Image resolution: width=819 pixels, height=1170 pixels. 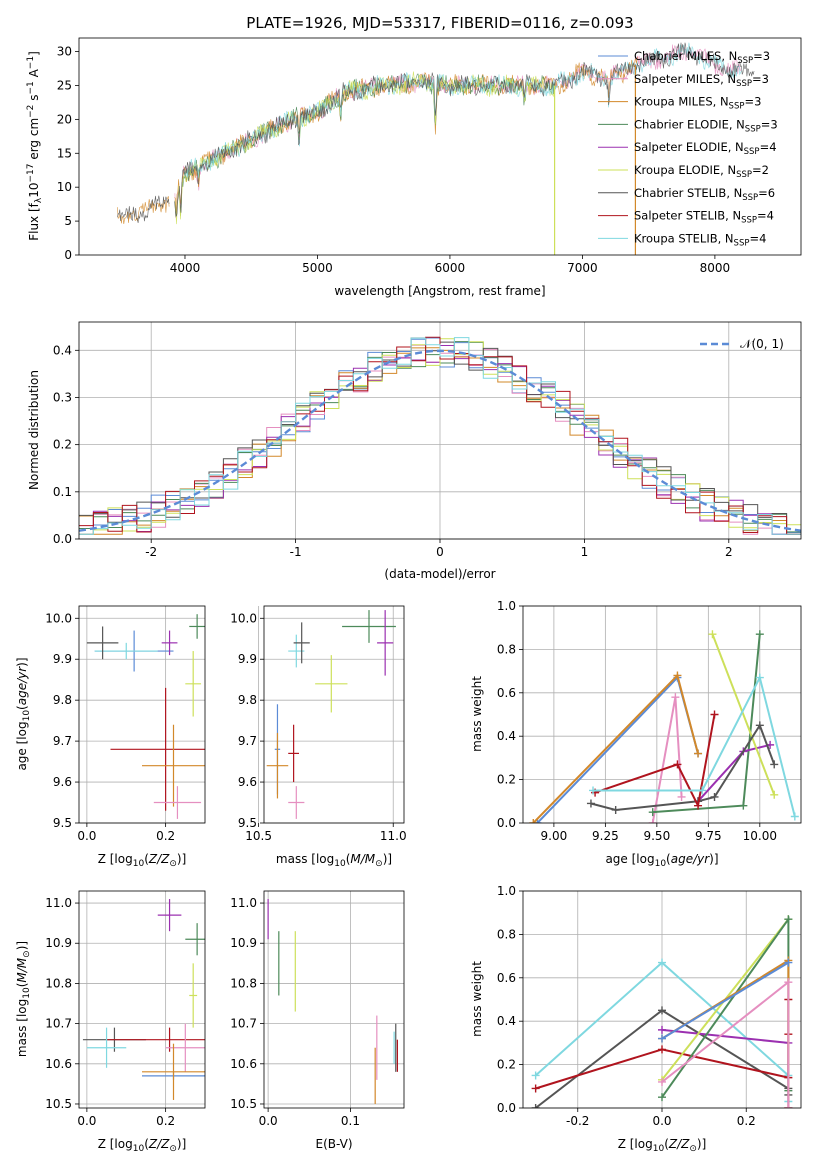 What do you see at coordinates (685, 56) in the screenshot?
I see `legend-text: Chabrier MILES, N` at bounding box center [685, 56].